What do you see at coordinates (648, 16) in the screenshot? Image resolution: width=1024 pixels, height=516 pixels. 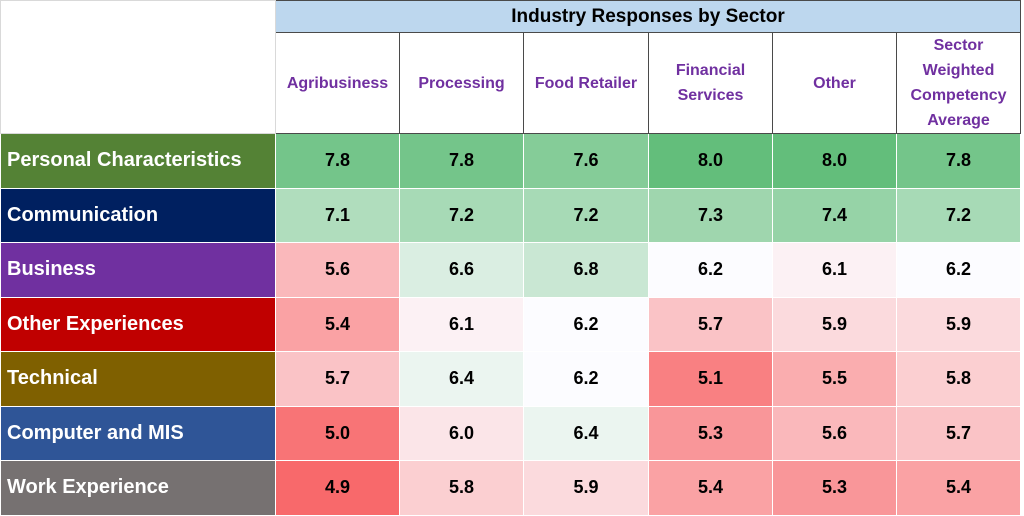 I see `chart-title: Industry Responses by Sector` at bounding box center [648, 16].